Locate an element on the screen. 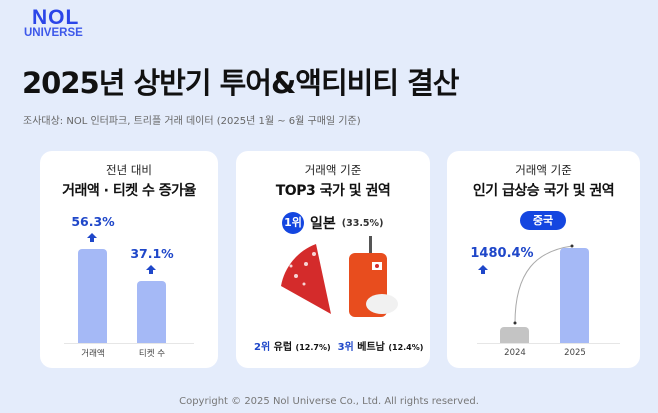  fan-icon is located at coordinates (306, 279).